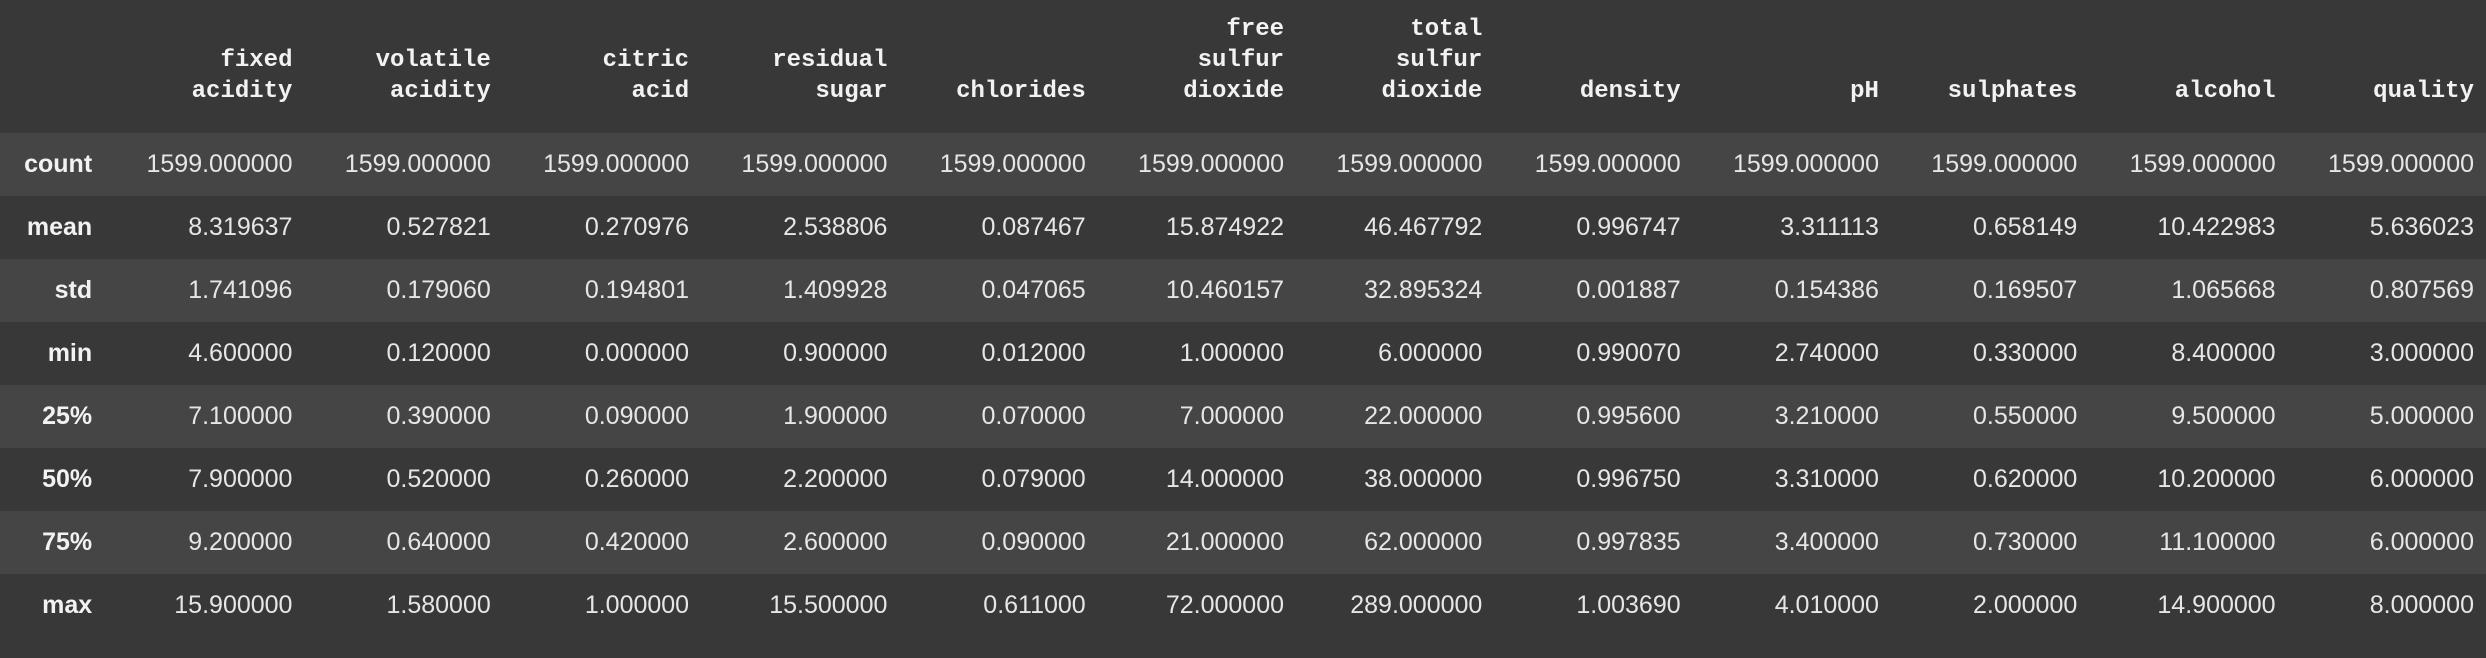  What do you see at coordinates (2223, 290) in the screenshot?
I see `table-cell: 1.065668` at bounding box center [2223, 290].